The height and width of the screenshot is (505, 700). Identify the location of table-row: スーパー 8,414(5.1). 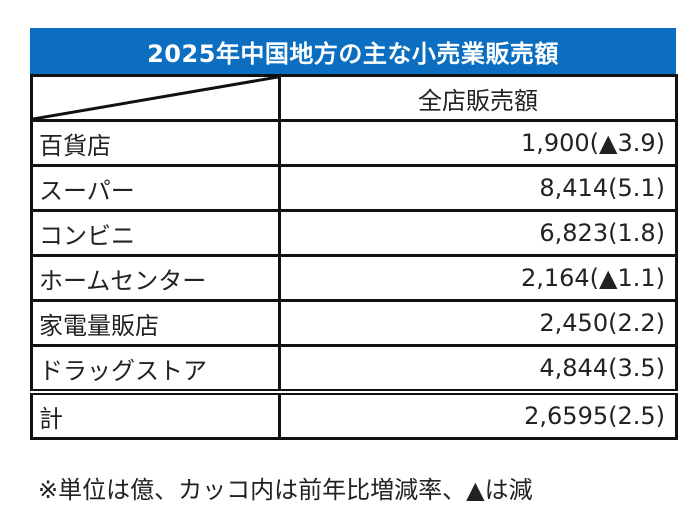
(354, 188).